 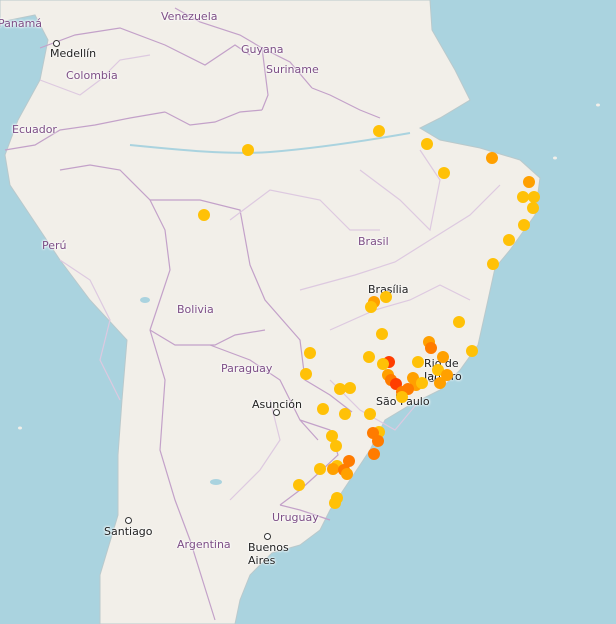 What do you see at coordinates (292, 69) in the screenshot?
I see `label-suriname: Suriname` at bounding box center [292, 69].